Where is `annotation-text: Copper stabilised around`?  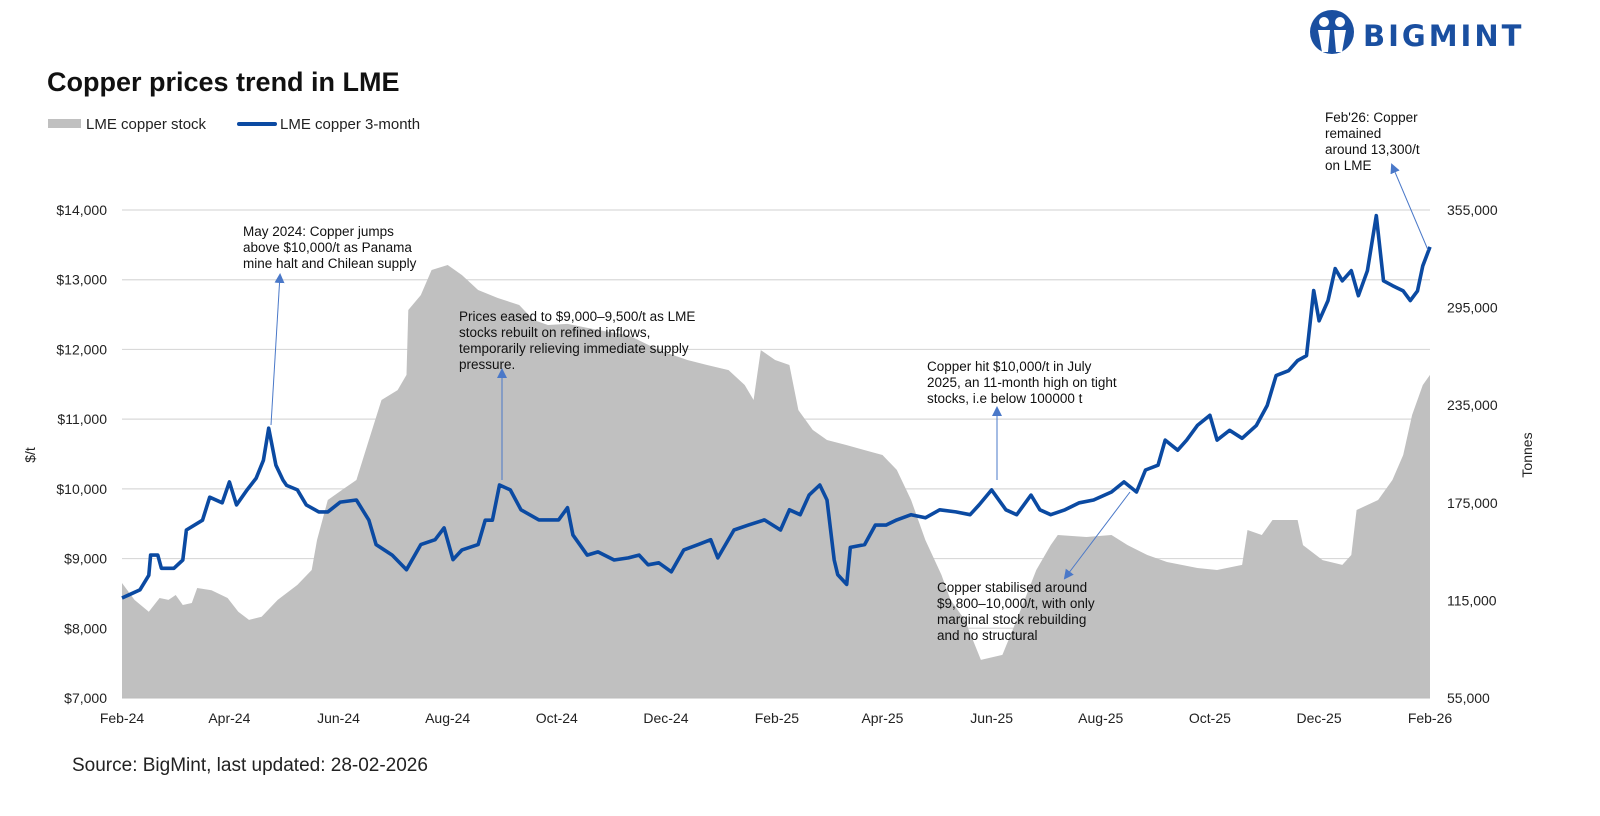 annotation-text: Copper stabilised around is located at coordinates (1012, 587).